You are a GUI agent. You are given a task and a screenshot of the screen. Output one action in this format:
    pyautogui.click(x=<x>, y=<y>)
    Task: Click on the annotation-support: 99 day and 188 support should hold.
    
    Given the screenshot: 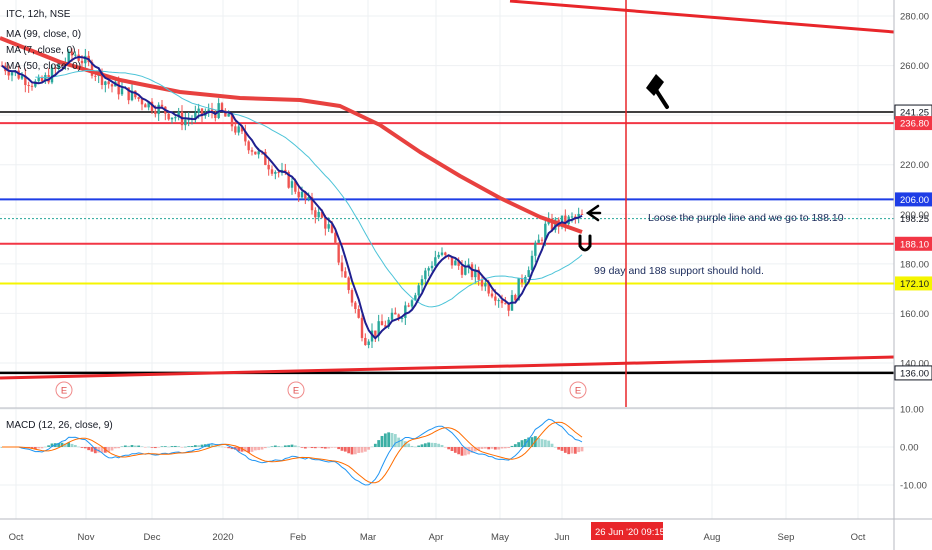 What is the action you would take?
    pyautogui.click(x=679, y=271)
    